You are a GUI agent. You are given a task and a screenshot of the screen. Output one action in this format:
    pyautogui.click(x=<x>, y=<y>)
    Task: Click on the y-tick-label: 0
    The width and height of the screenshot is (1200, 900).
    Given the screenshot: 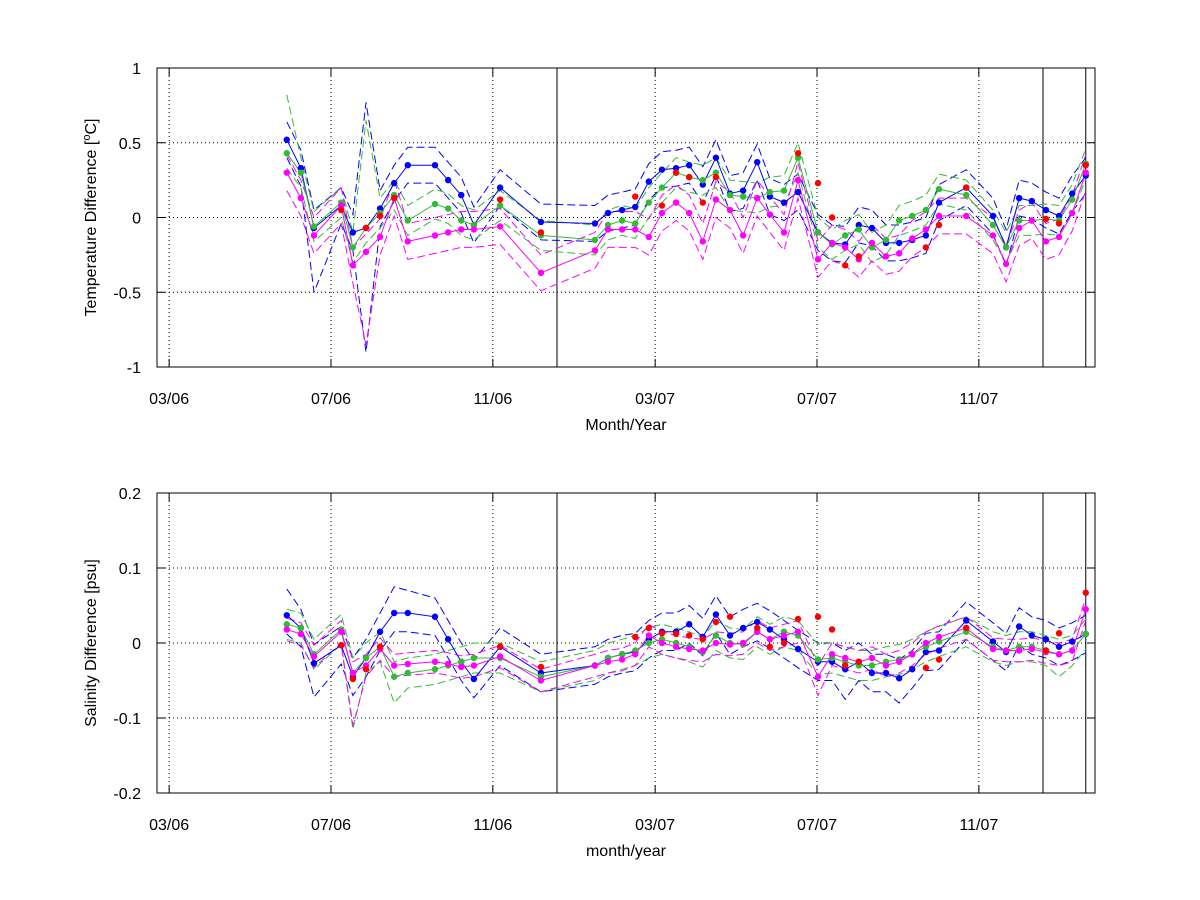 What is the action you would take?
    pyautogui.click(x=136, y=644)
    